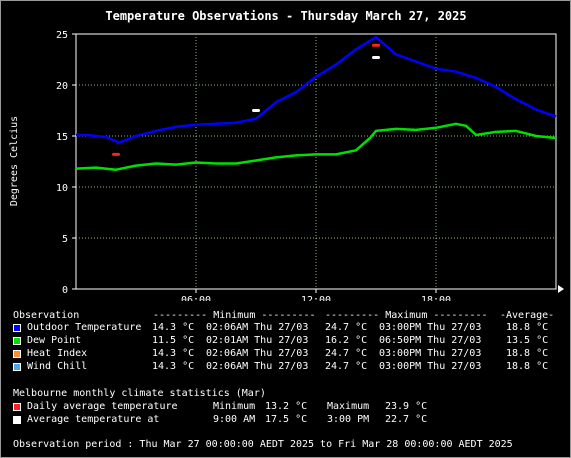  What do you see at coordinates (65, 290) in the screenshot?
I see `y-tick-label: 0` at bounding box center [65, 290].